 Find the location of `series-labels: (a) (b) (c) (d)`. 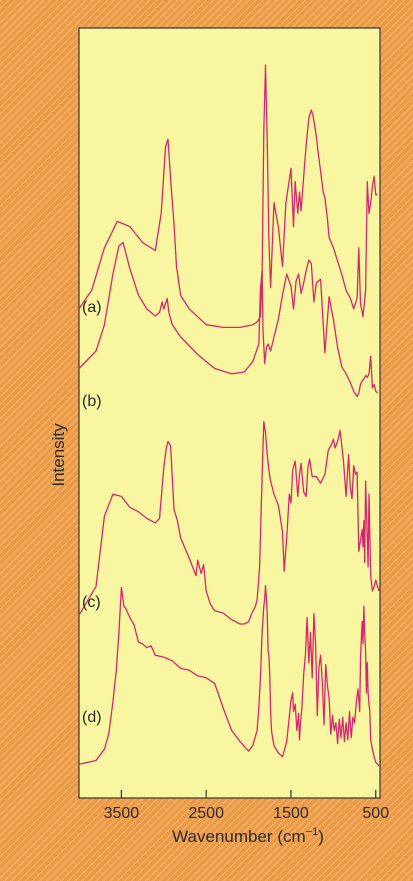

series-labels: (a) (b) (c) (d) is located at coordinates (92, 512).